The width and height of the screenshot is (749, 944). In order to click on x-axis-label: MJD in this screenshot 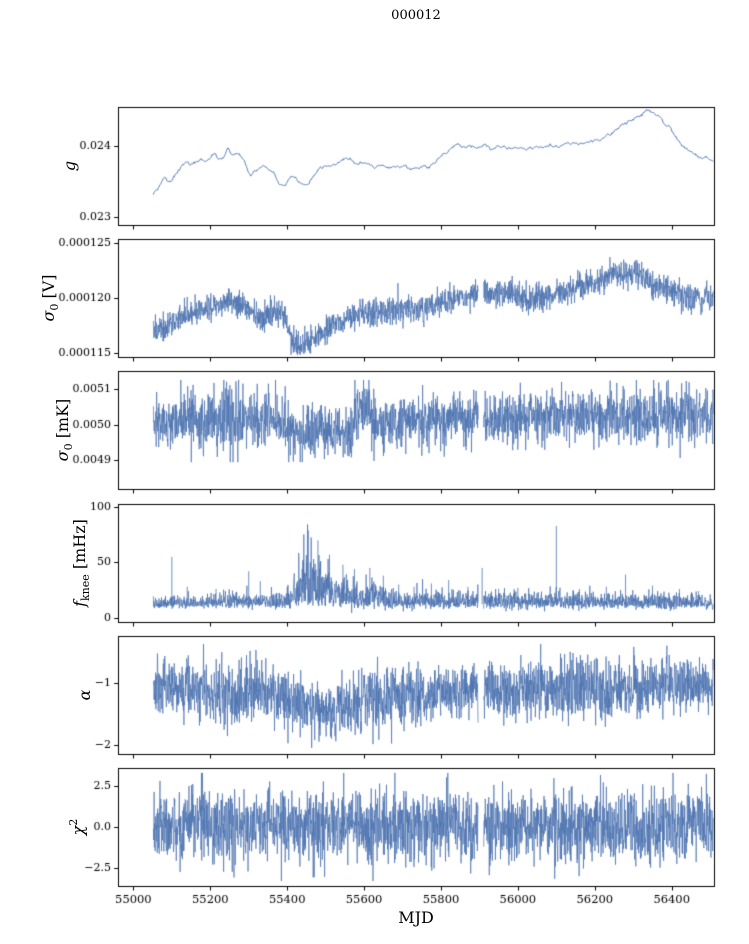, I will do `click(416, 917)`.